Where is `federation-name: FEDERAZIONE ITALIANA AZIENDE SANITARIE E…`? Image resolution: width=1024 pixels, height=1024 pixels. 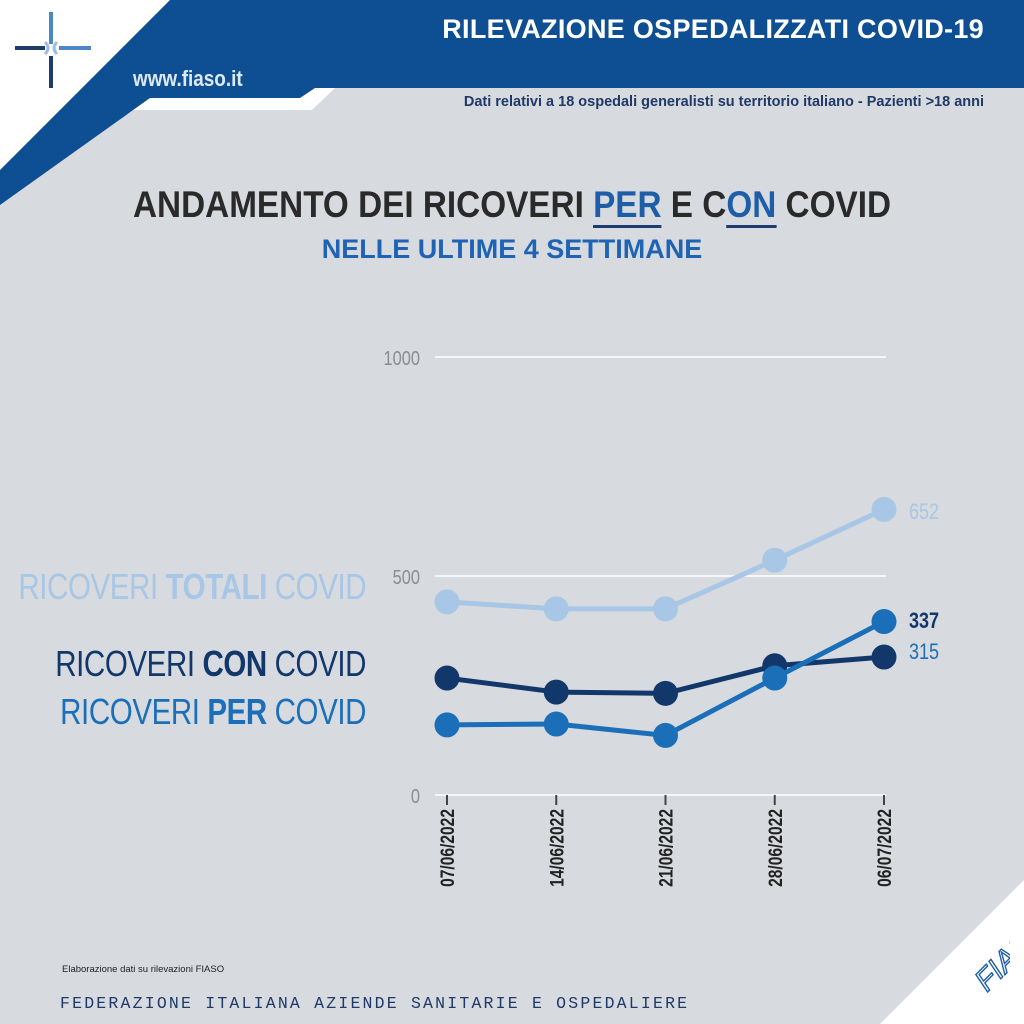 federation-name: FEDERAZIONE ITALIANA AZIENDE SANITARIE E… is located at coordinates (375, 1003).